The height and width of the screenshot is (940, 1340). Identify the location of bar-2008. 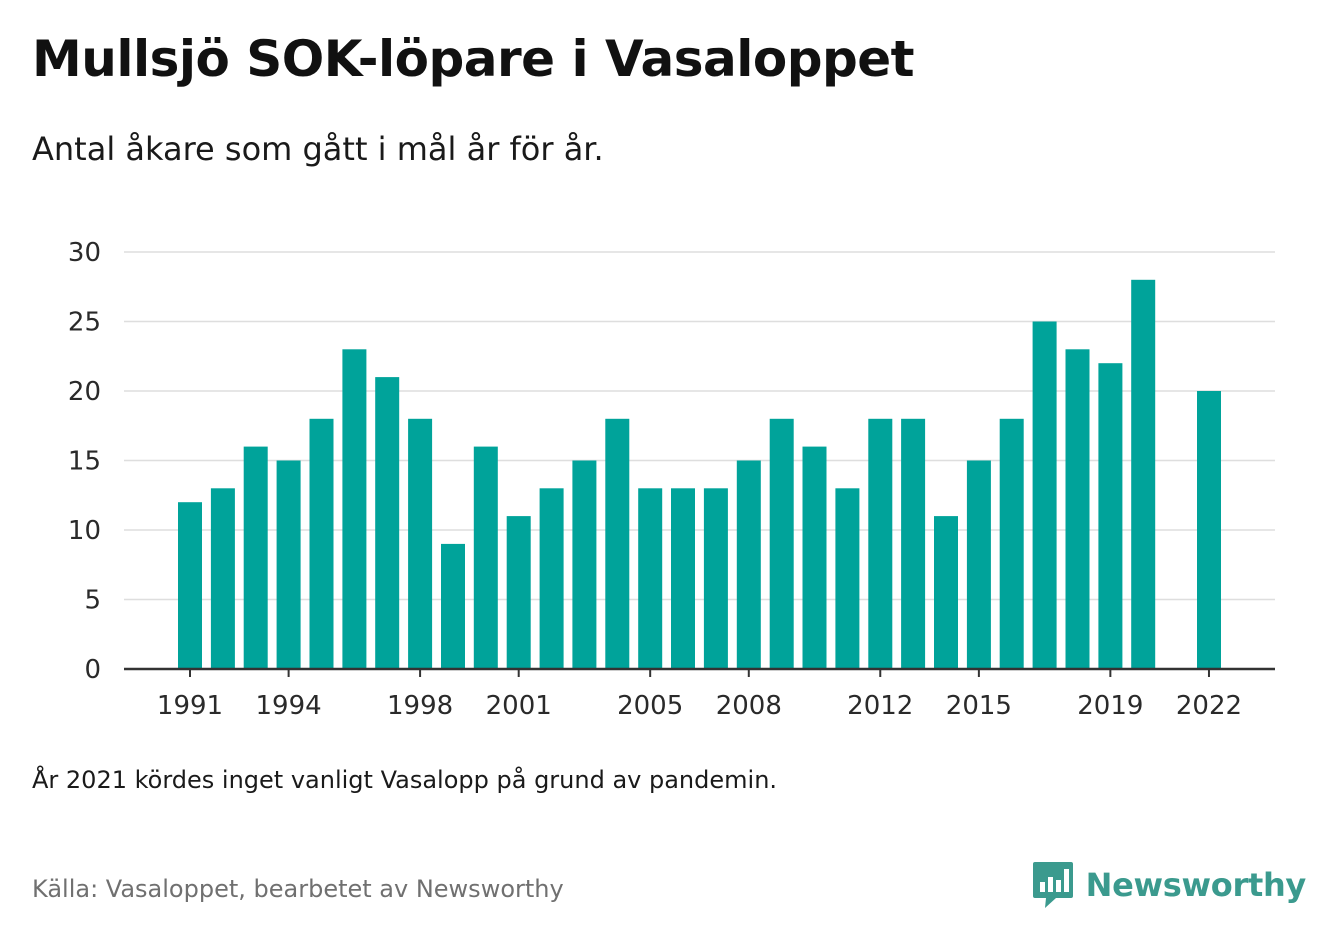
(748, 564).